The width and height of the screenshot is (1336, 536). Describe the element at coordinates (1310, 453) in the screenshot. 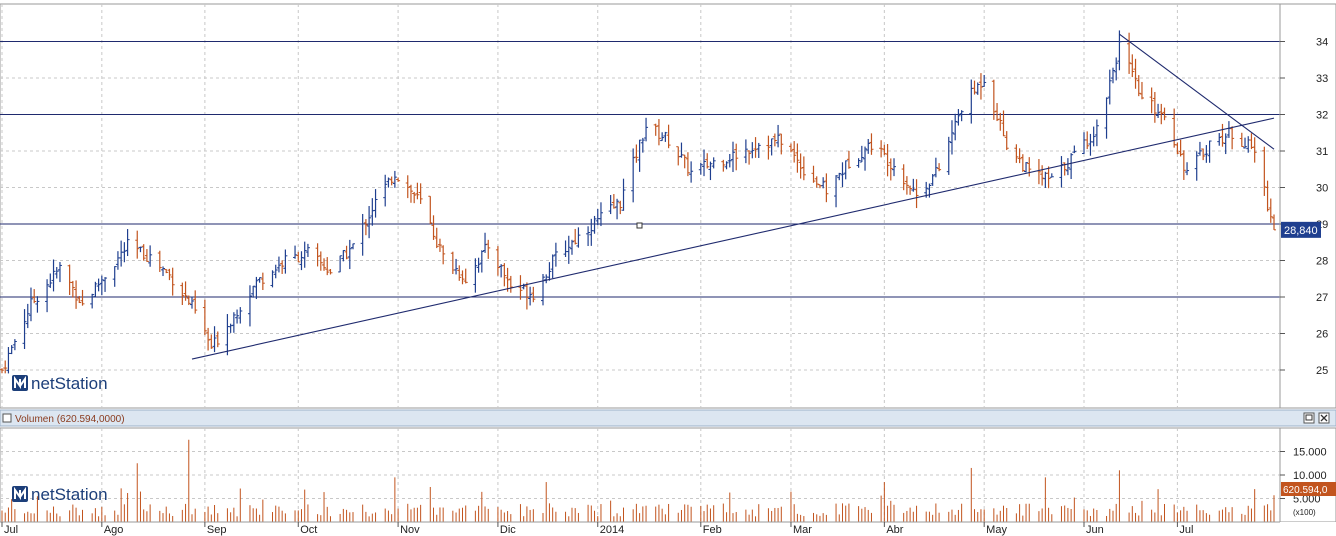

I see `volume-tick-label: 15.000` at that location.